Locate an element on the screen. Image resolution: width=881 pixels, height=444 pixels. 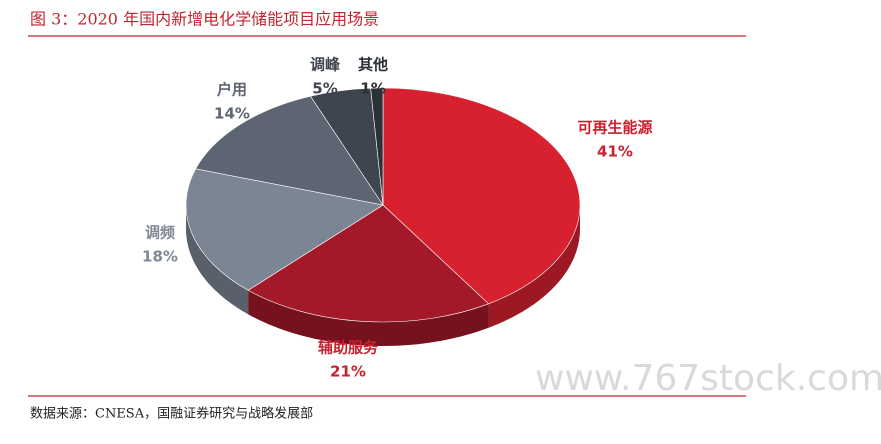
category-label: 可再生能源 is located at coordinates (614, 128).